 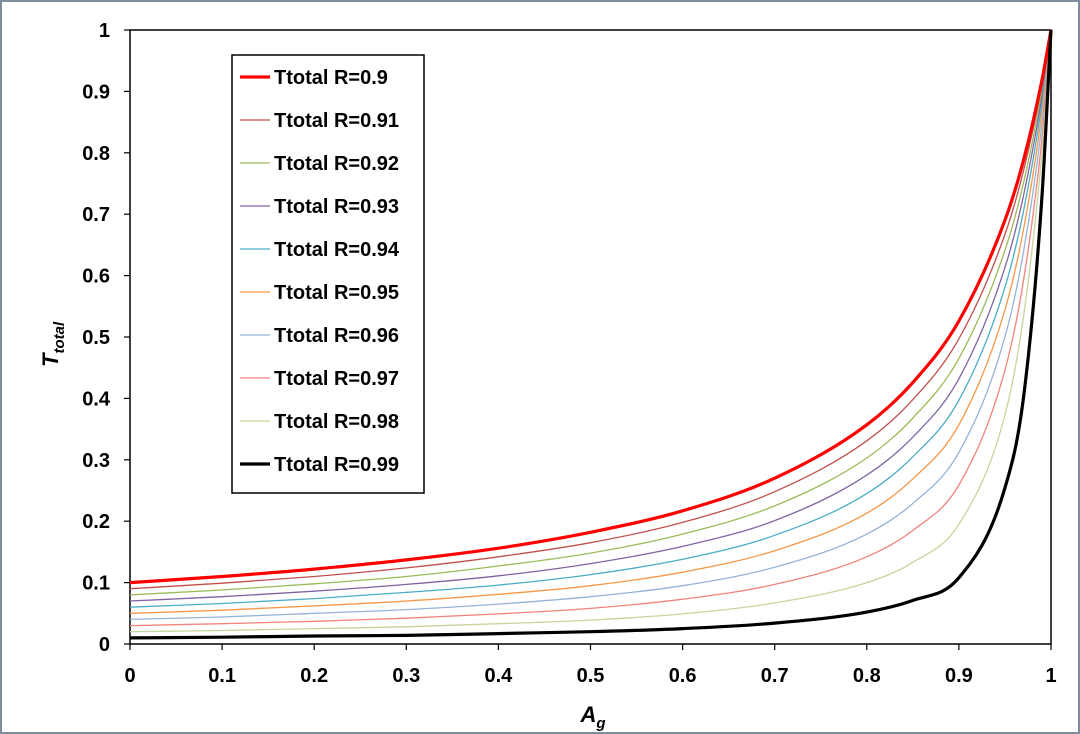 I want to click on legend-label: Ttotal R=0.96, so click(x=336, y=336).